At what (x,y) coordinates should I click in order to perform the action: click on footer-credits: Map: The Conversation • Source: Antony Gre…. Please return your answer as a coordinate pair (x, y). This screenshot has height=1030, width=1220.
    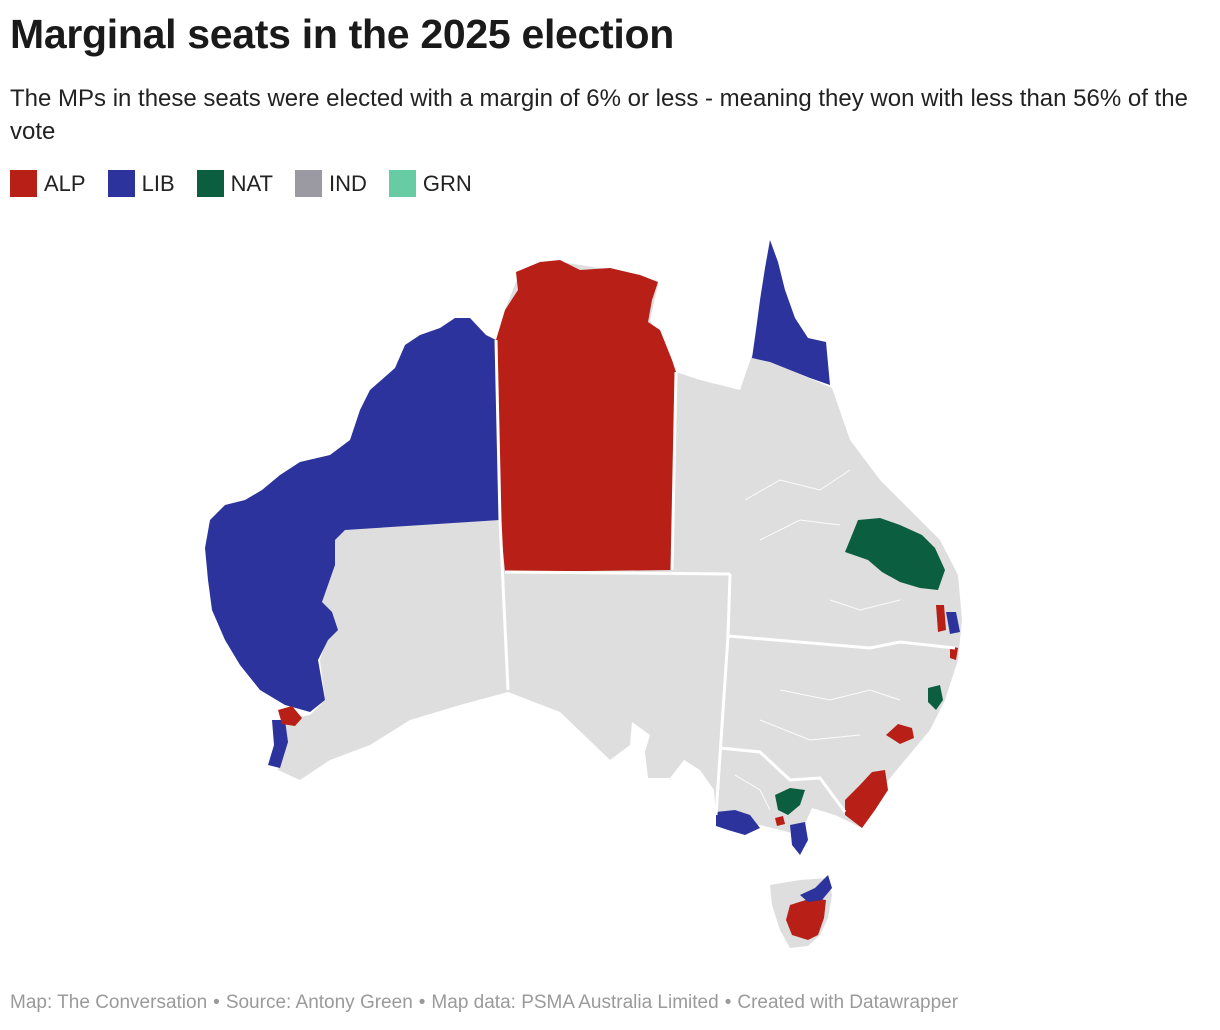
    Looking at the image, I should click on (484, 1003).